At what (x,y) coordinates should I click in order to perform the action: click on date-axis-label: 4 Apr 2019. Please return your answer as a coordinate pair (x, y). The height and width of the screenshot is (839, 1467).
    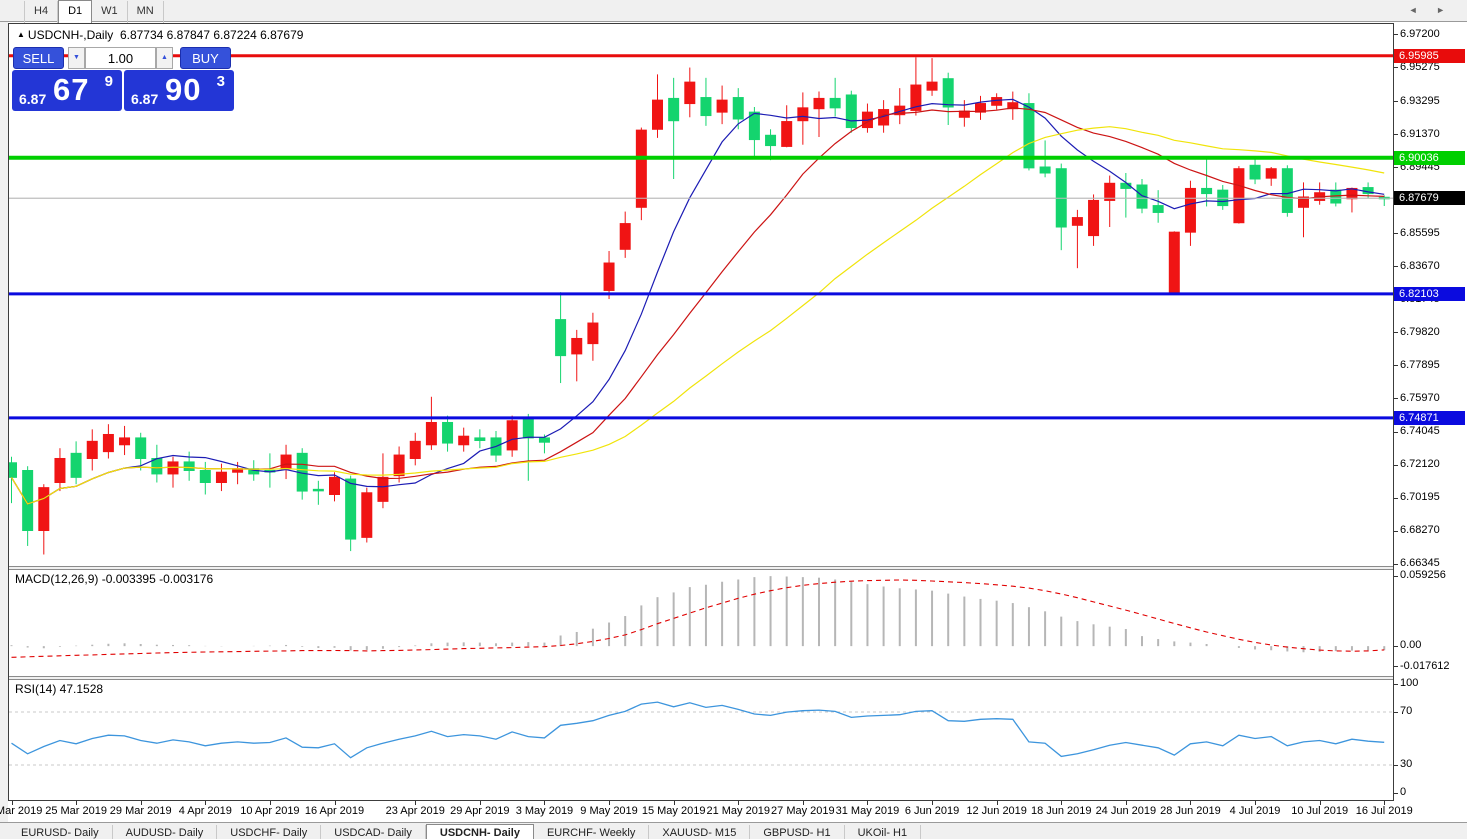
    Looking at the image, I should click on (205, 811).